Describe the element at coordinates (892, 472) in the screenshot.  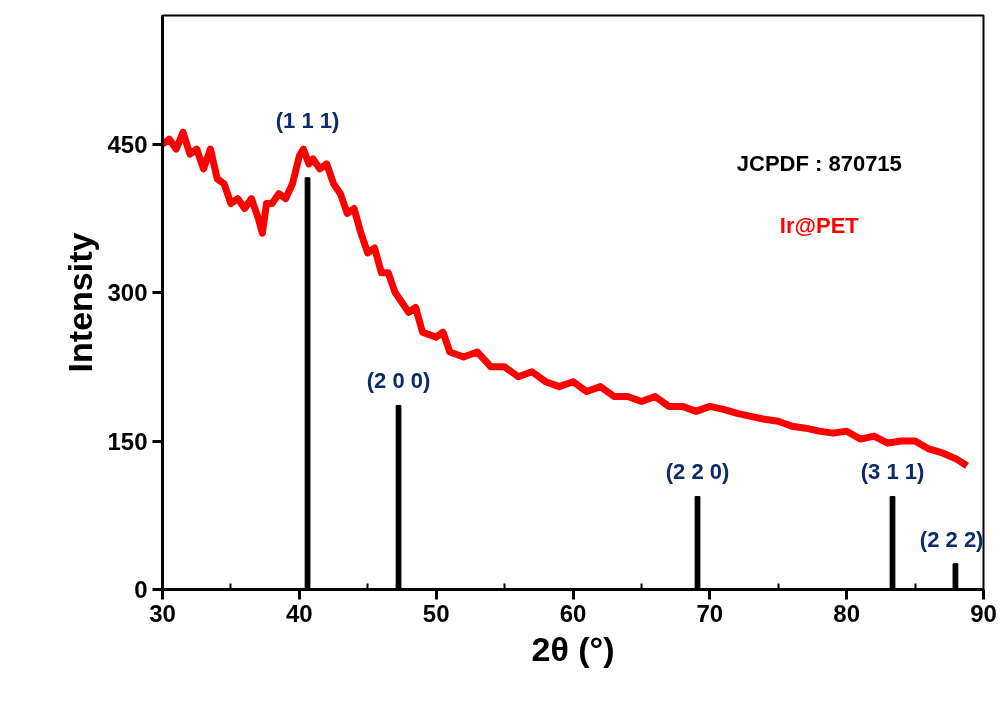
I see `annotation: (3 1 1)` at that location.